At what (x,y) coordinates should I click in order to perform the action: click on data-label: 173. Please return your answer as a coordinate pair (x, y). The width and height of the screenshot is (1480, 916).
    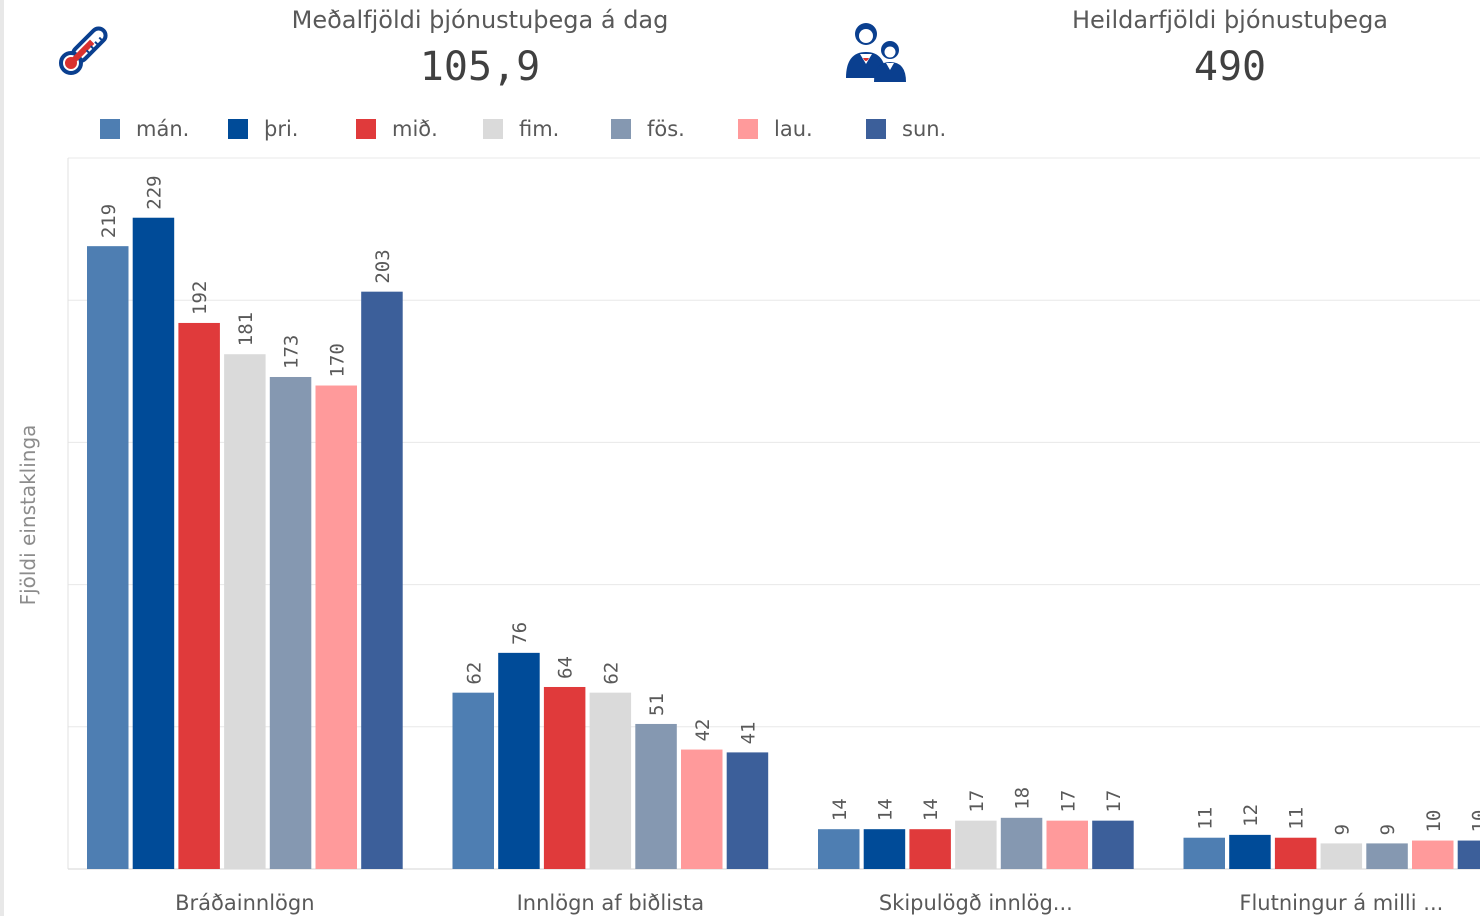
    Looking at the image, I should click on (292, 352).